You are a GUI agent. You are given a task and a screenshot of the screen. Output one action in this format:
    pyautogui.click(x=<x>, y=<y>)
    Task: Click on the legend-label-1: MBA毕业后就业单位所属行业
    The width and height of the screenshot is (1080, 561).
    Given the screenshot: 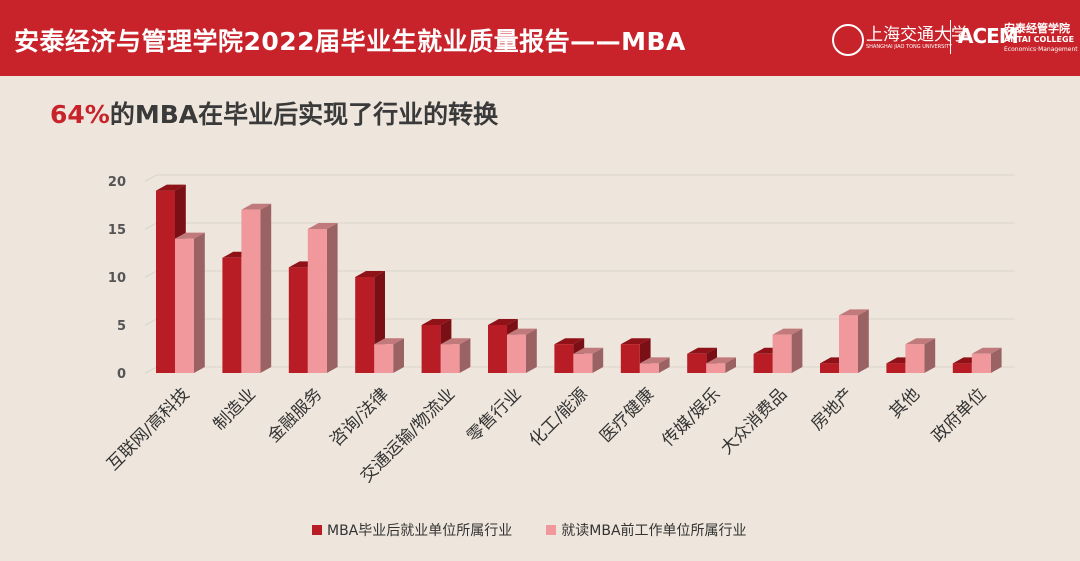 What is the action you would take?
    pyautogui.click(x=420, y=531)
    